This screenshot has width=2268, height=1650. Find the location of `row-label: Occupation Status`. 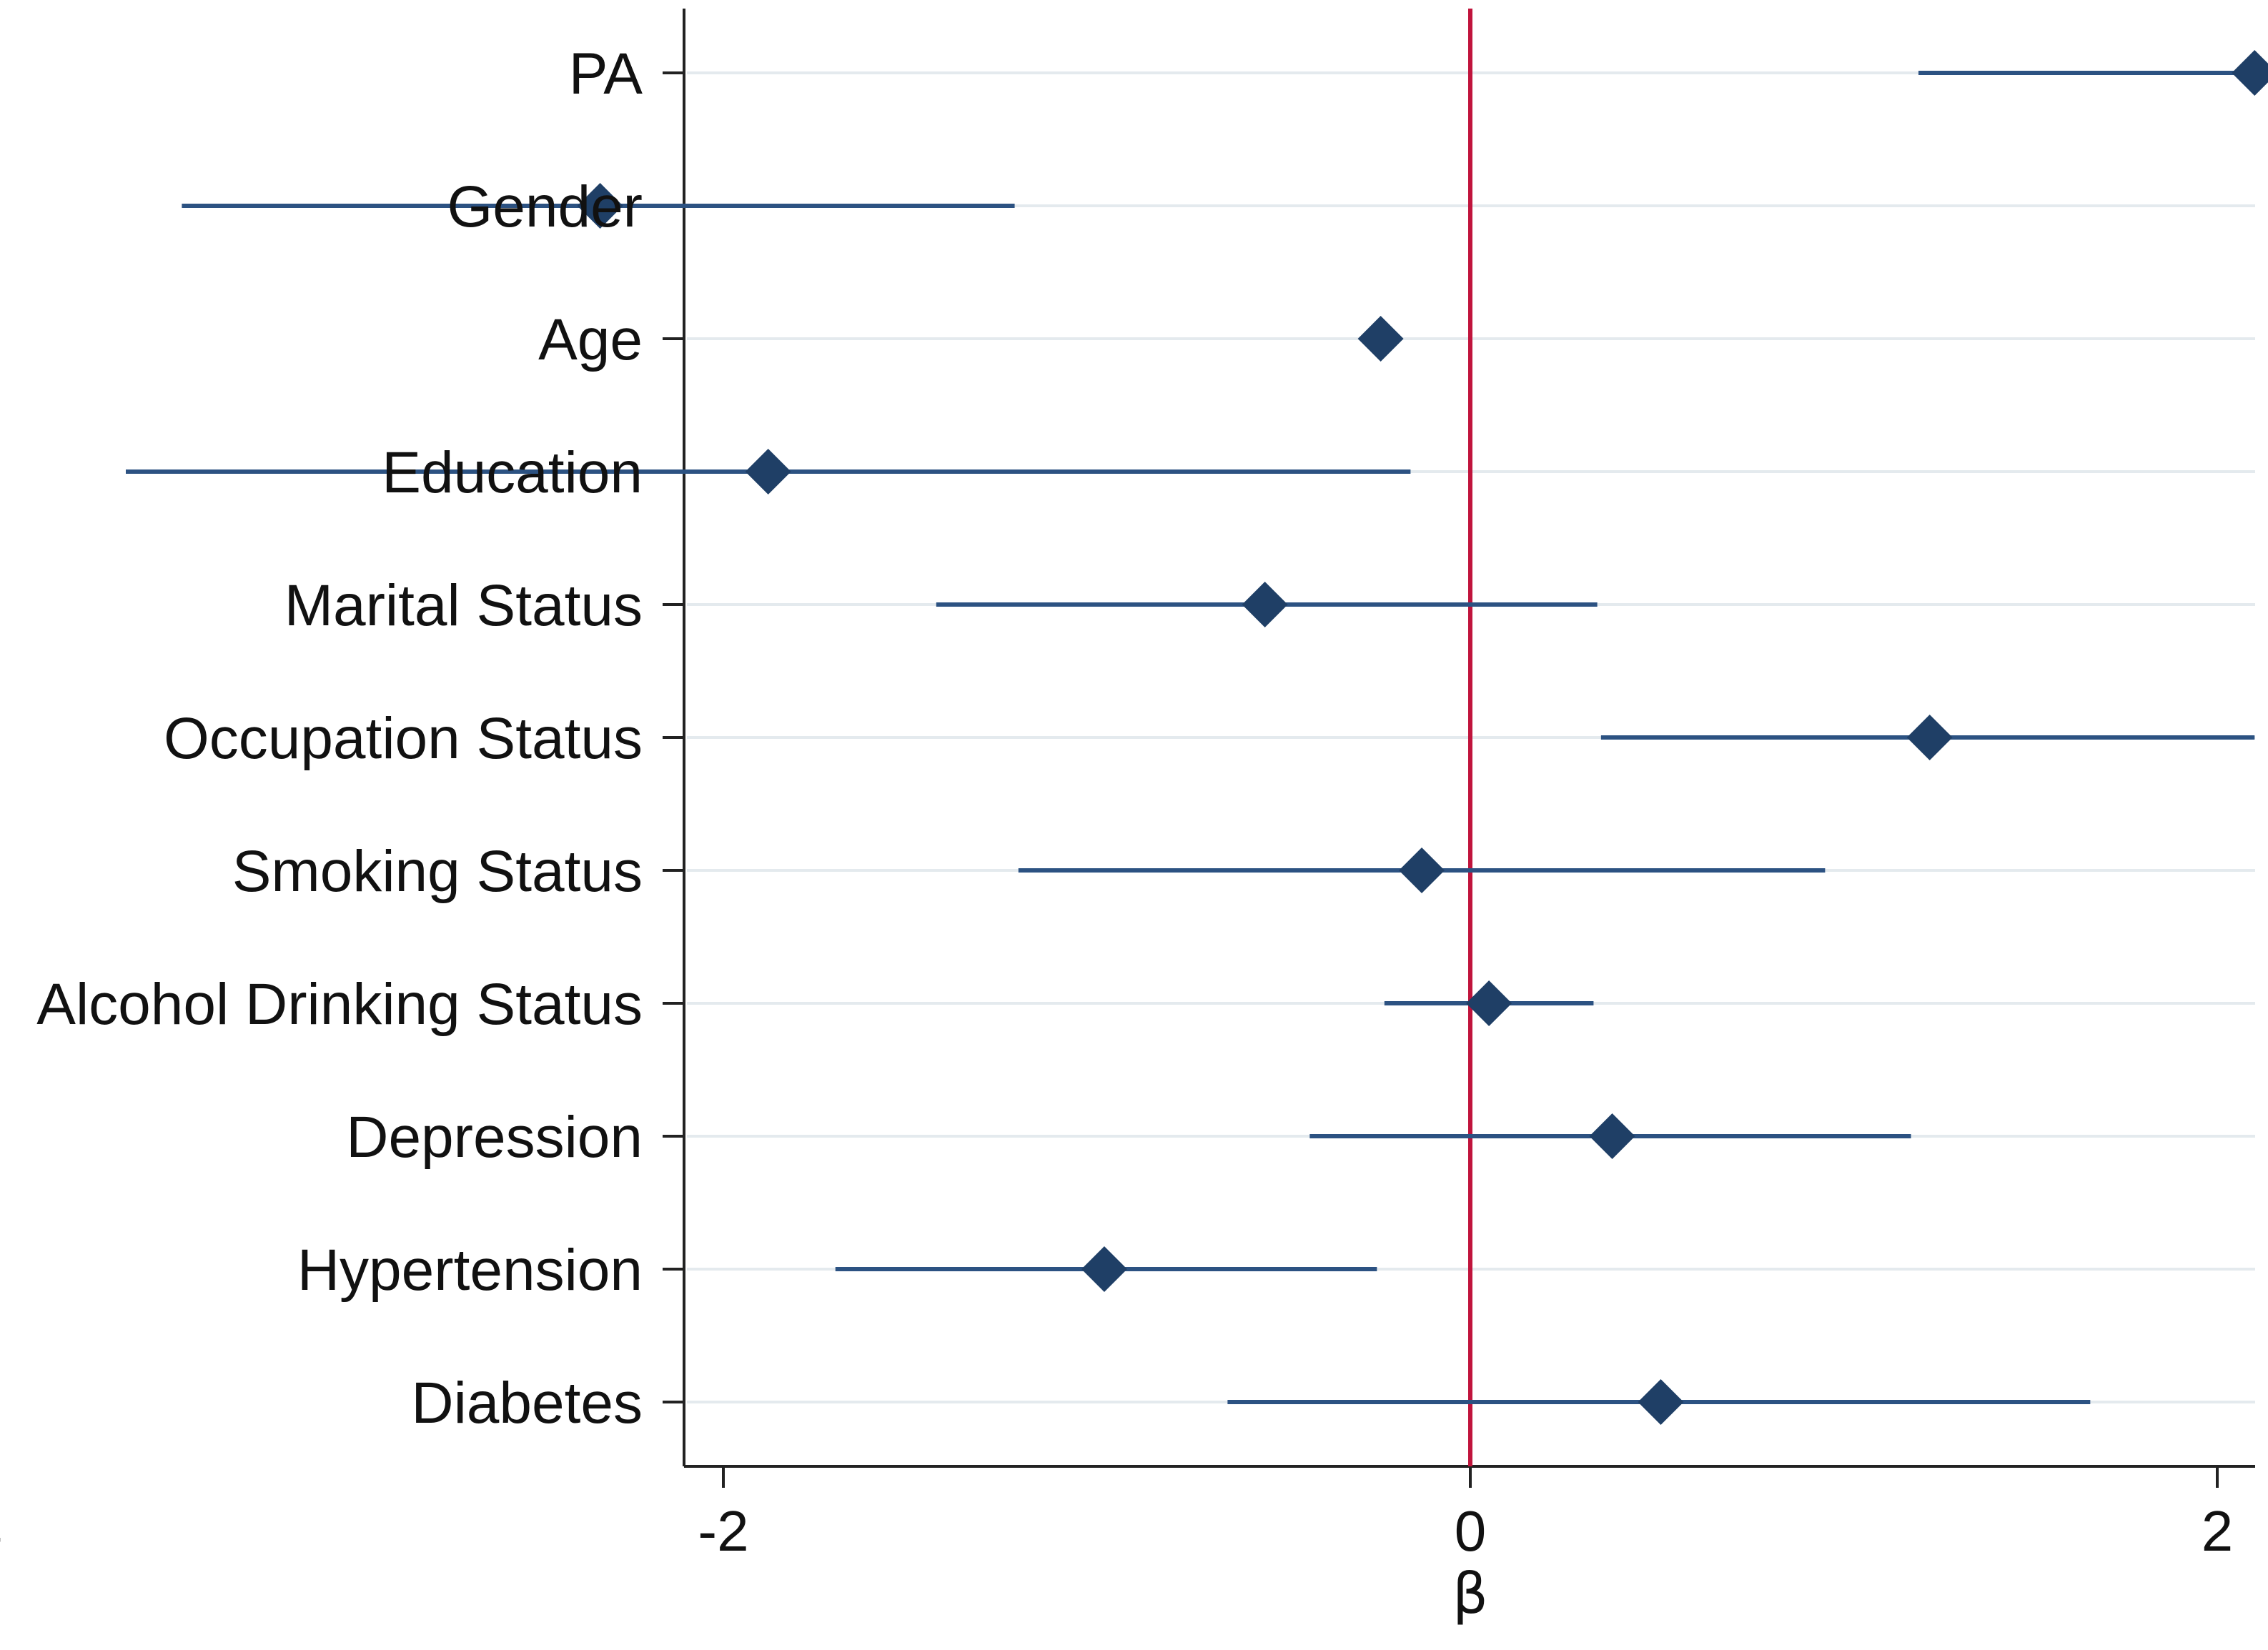

row-label: Occupation Status is located at coordinates (403, 739).